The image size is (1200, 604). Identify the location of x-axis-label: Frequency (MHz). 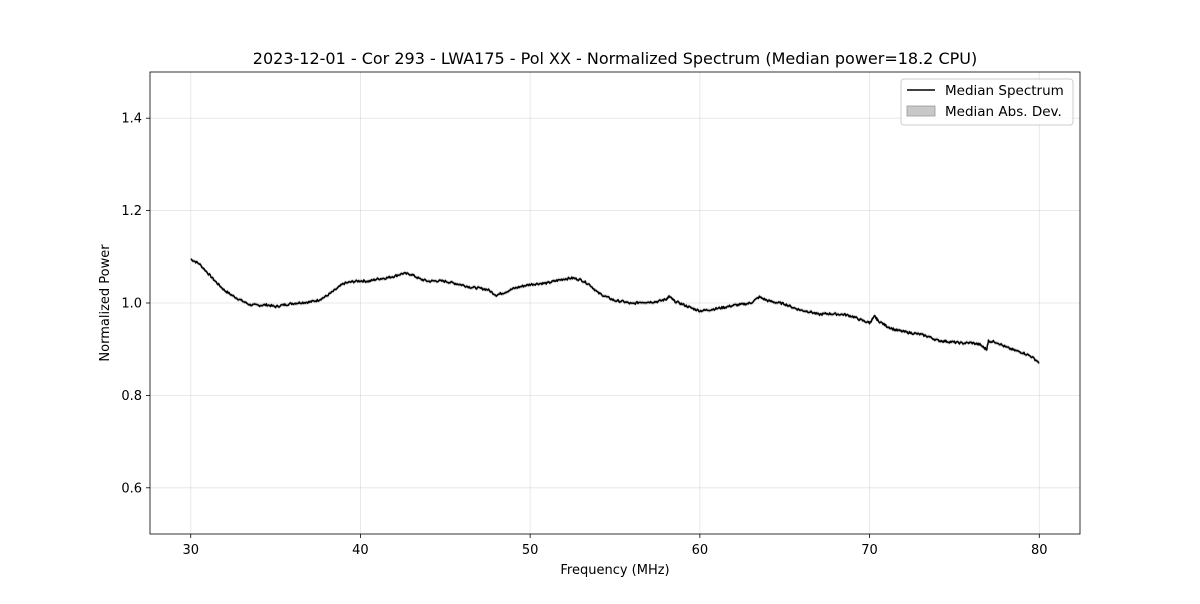
(614, 570).